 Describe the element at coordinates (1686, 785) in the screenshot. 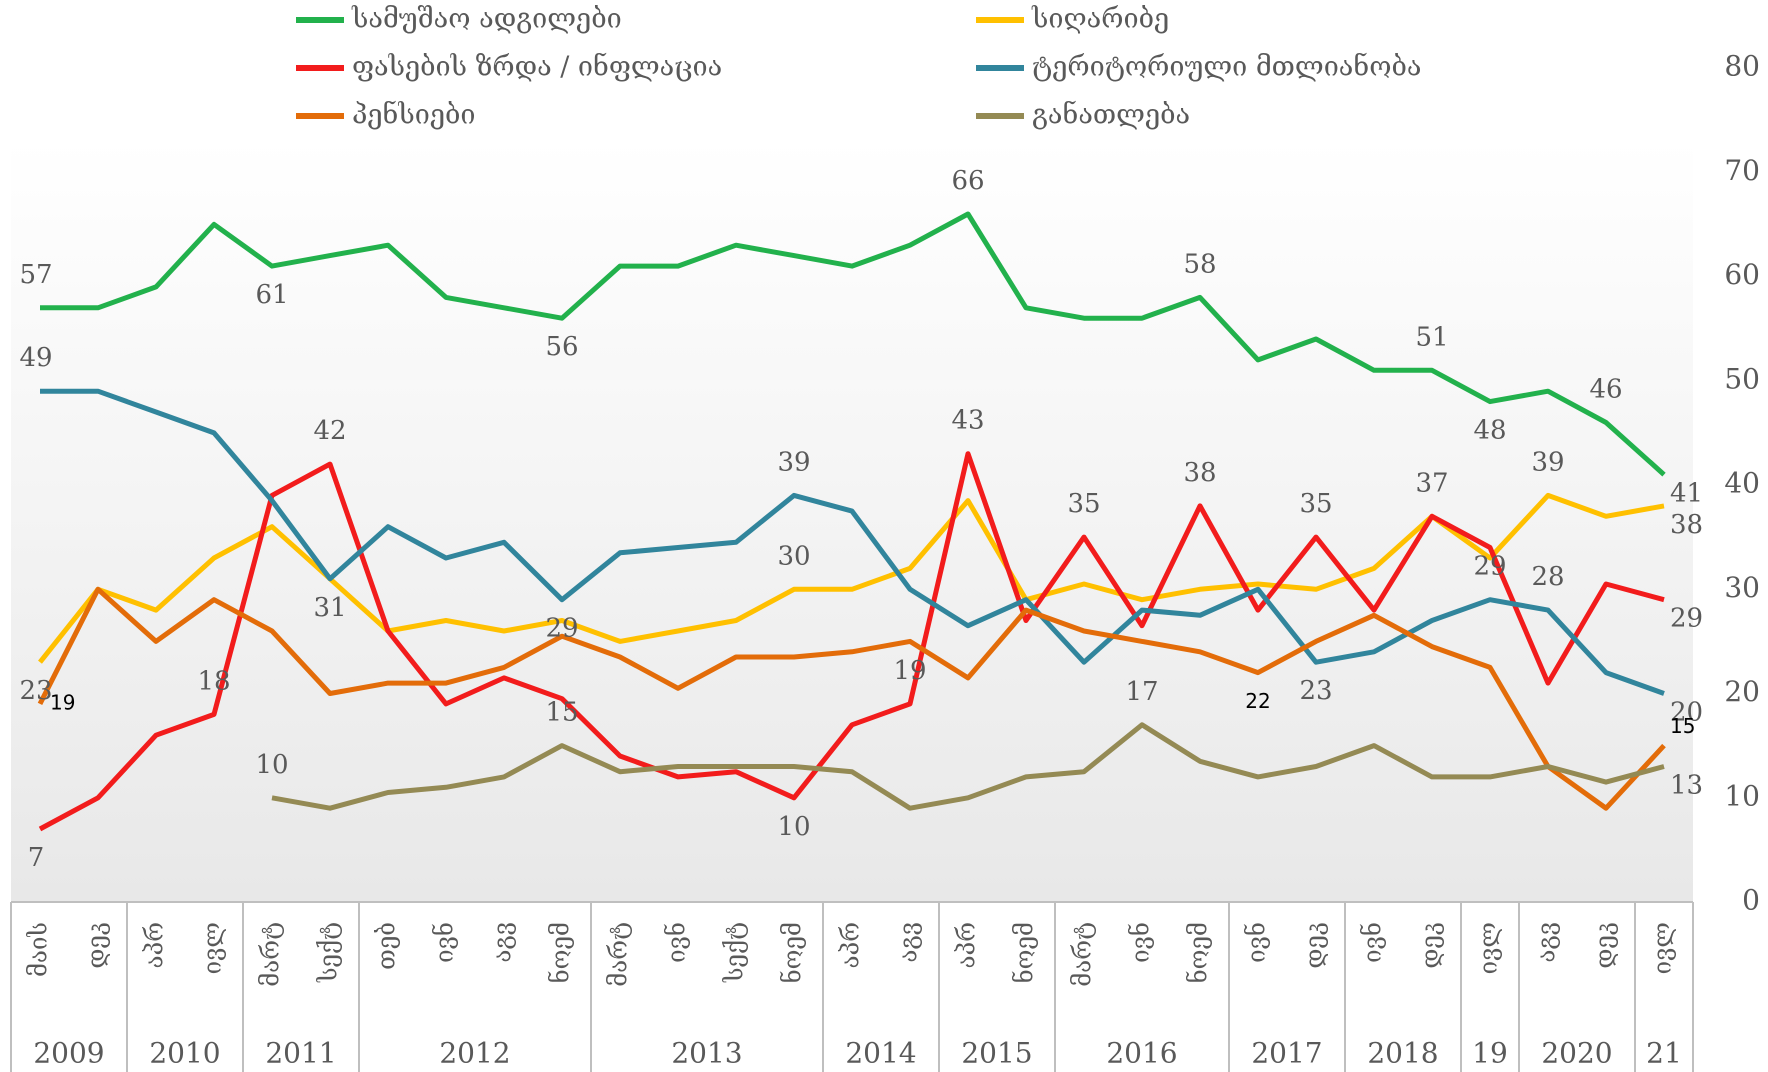

I see `data-label: 13` at that location.